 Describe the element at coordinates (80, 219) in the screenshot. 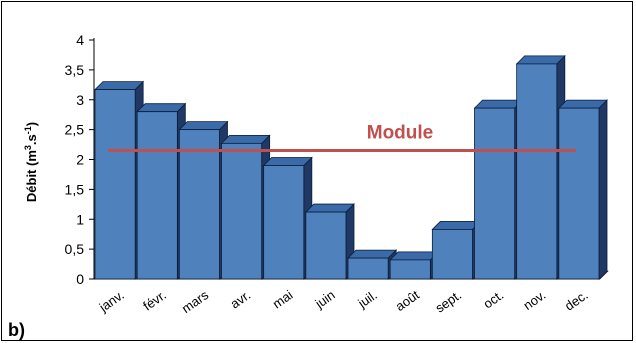

I see `y-tick-label: 1` at that location.